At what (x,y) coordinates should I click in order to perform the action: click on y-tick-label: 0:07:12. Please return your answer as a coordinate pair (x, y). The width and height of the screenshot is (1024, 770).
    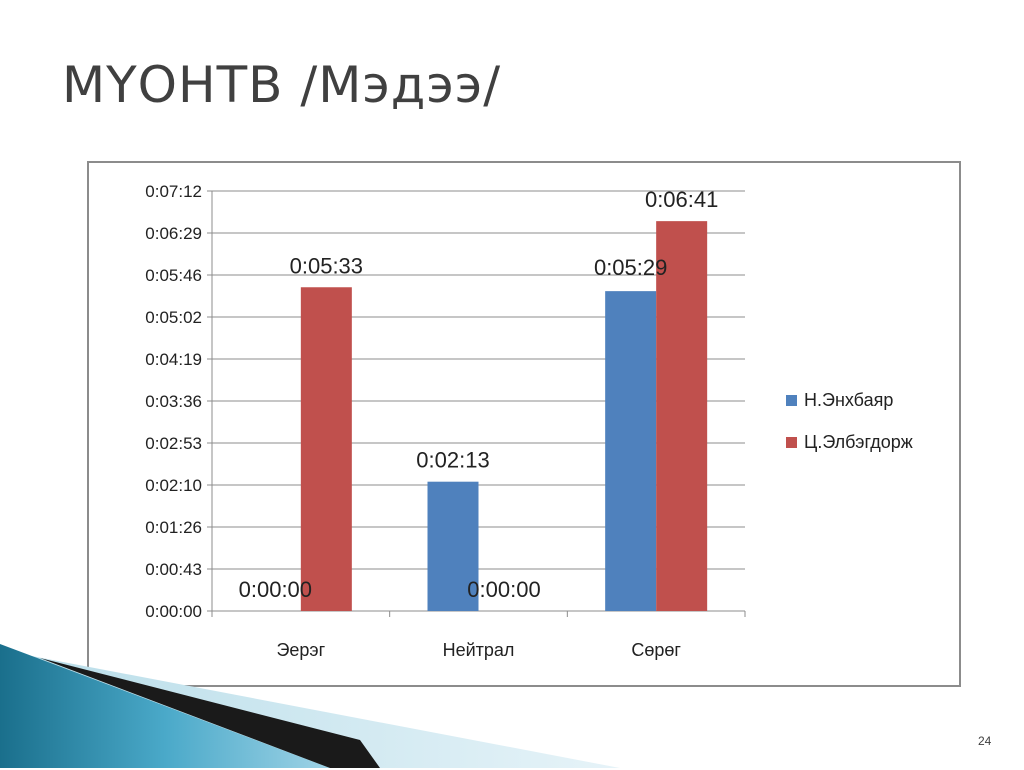
    Looking at the image, I should click on (173, 191).